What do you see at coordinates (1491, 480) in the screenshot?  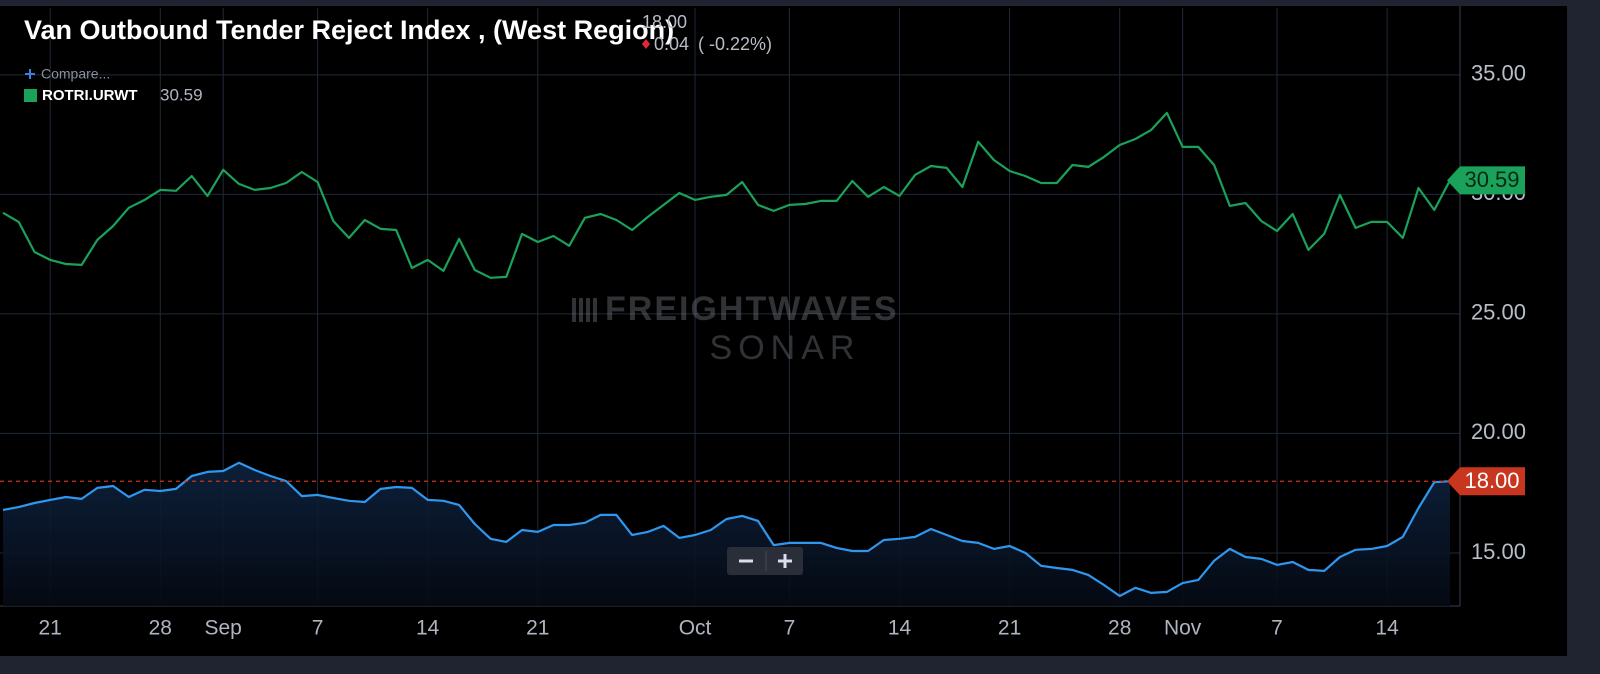 I see `price-tag-label: 18.00` at bounding box center [1491, 480].